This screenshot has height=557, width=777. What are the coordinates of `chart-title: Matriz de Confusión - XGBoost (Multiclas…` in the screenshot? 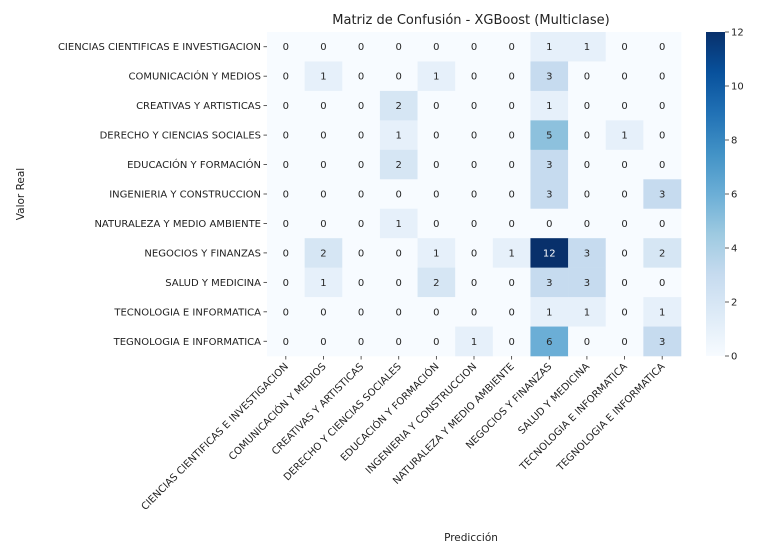 It's located at (470, 20).